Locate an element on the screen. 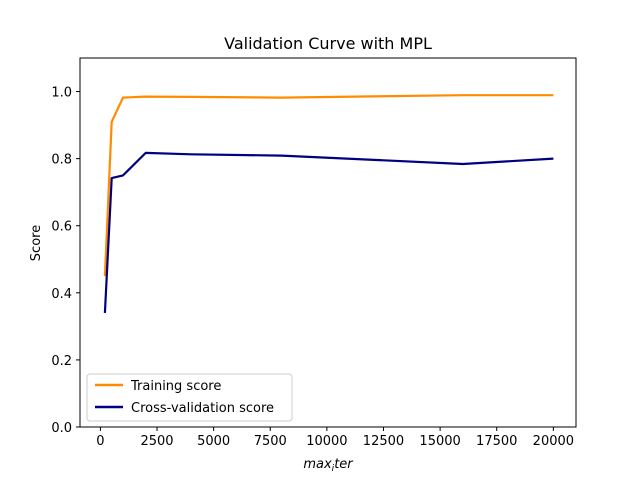  y-tick-label: 0.2 is located at coordinates (61, 361).